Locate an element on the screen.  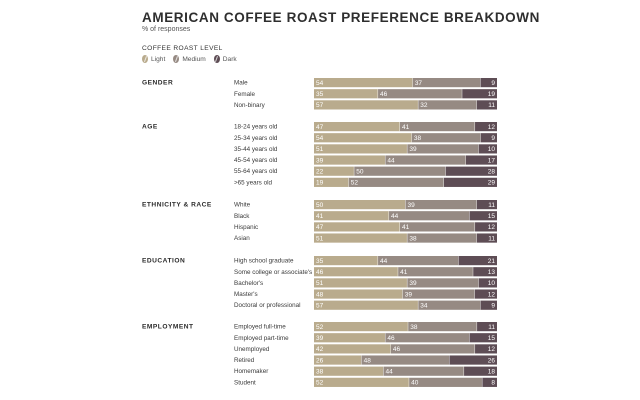
row-label: High school graduate is located at coordinates (264, 261).